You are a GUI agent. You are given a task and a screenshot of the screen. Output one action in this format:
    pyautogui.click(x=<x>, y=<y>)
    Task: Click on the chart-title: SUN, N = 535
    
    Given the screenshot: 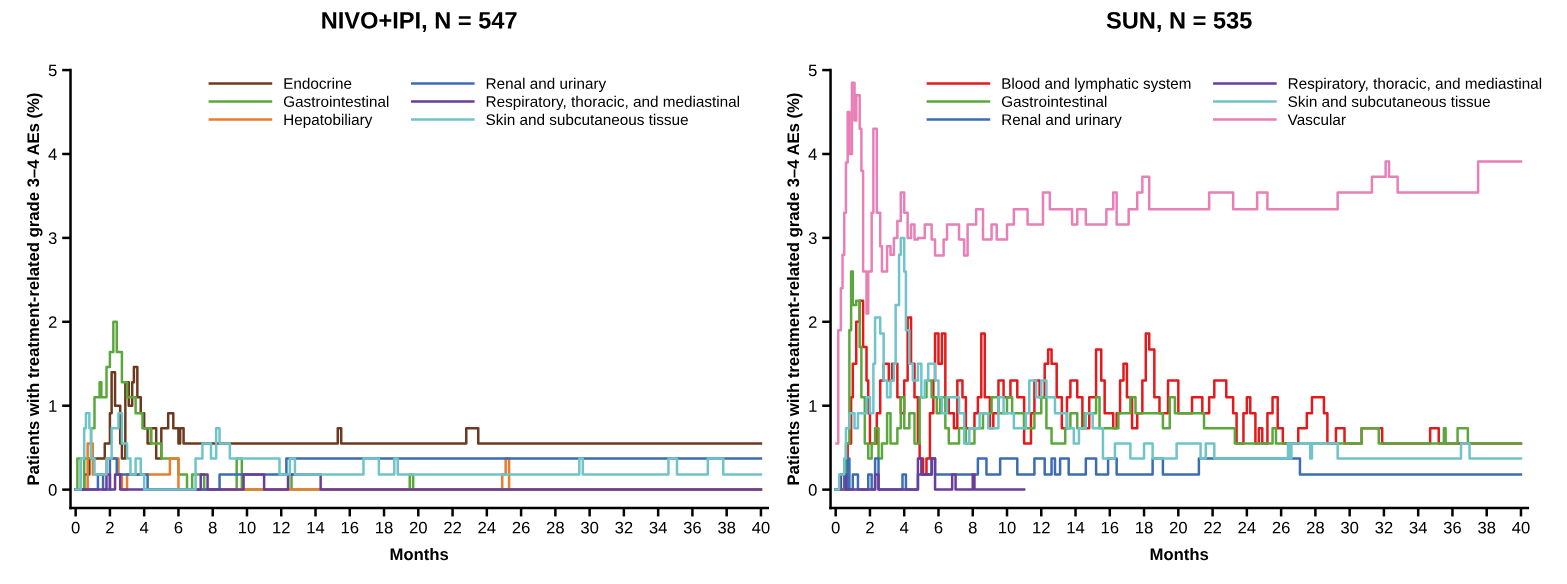 What is the action you would take?
    pyautogui.click(x=1179, y=22)
    